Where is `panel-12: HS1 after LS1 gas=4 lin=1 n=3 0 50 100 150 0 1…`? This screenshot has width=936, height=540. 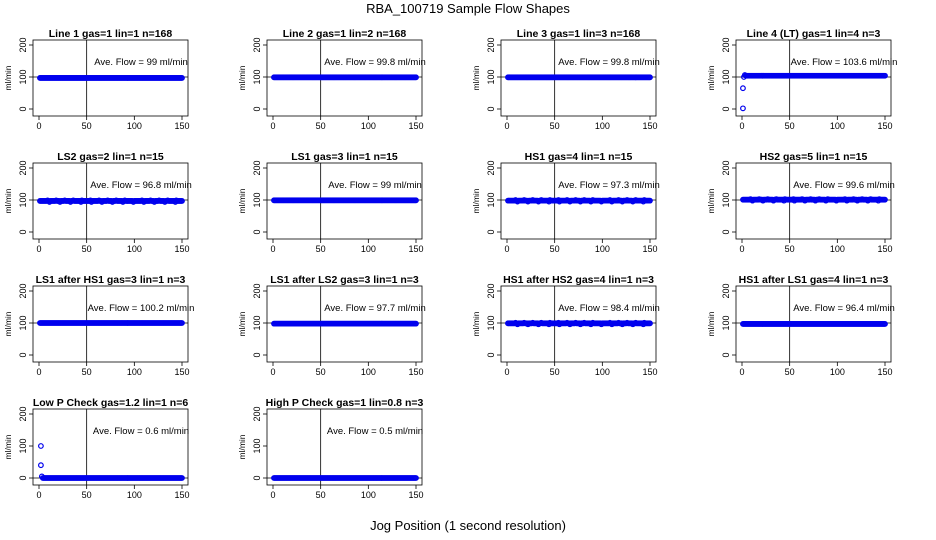 panel-12: HS1 after LS1 gas=4 lin=1 n=3 0 50 100 150 0 1… is located at coordinates (800, 325).